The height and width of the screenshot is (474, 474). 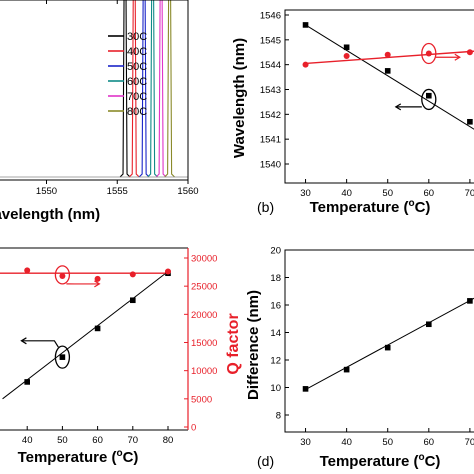 I want to click on y2-tick-label: 10000, so click(x=204, y=371).